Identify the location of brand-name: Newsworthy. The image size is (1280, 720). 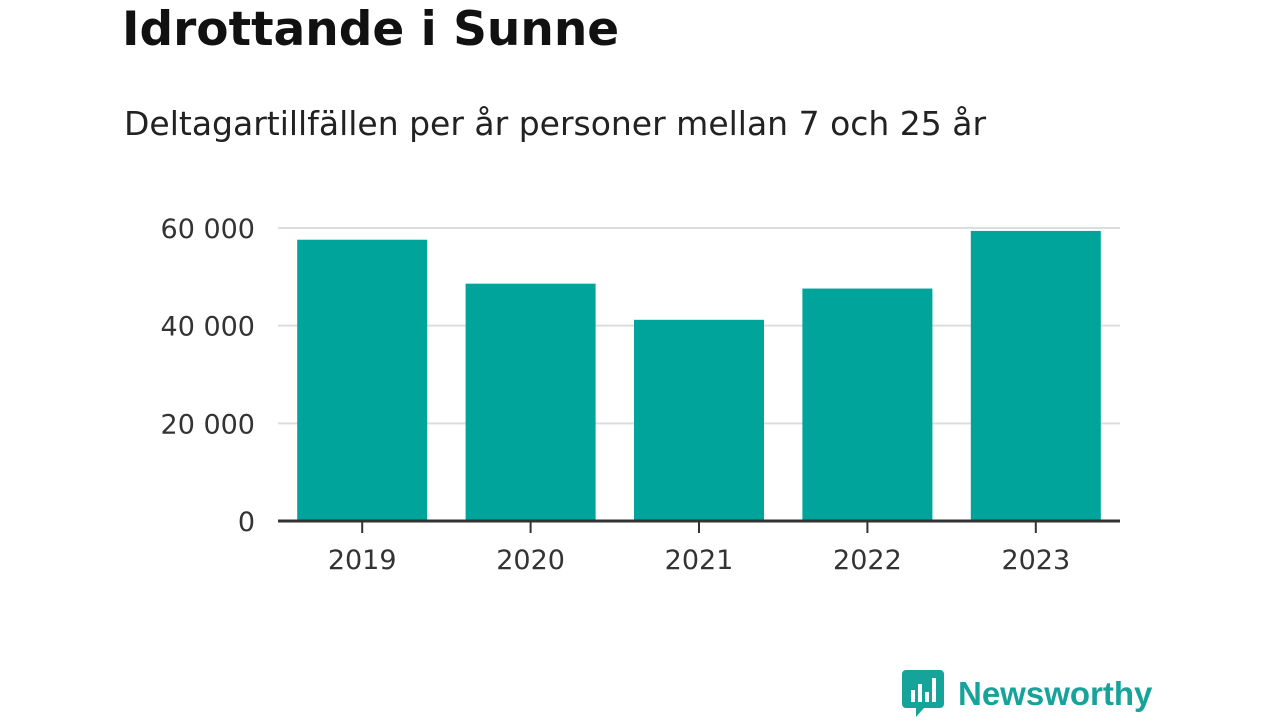
(1055, 693).